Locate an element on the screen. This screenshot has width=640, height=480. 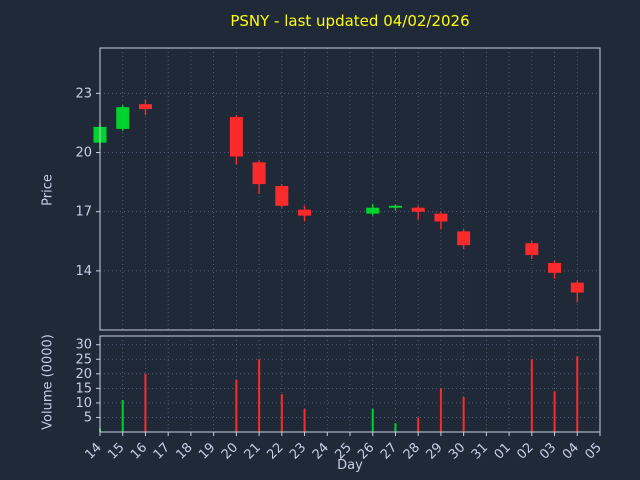
volume-tick-label: 30 is located at coordinates (83, 345).